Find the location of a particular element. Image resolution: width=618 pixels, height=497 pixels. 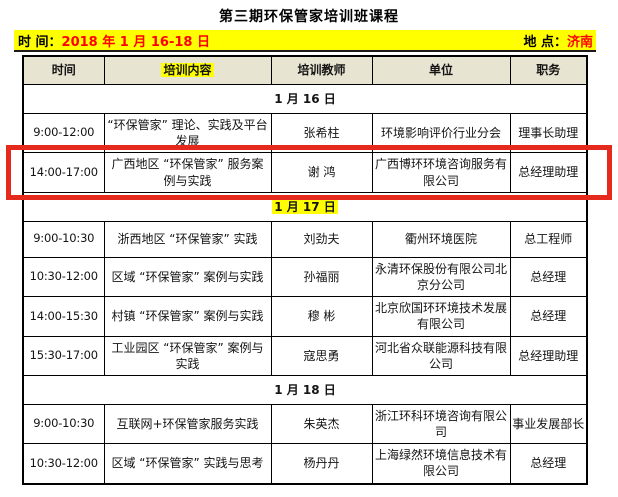

location-value: 济南 is located at coordinates (579, 42).